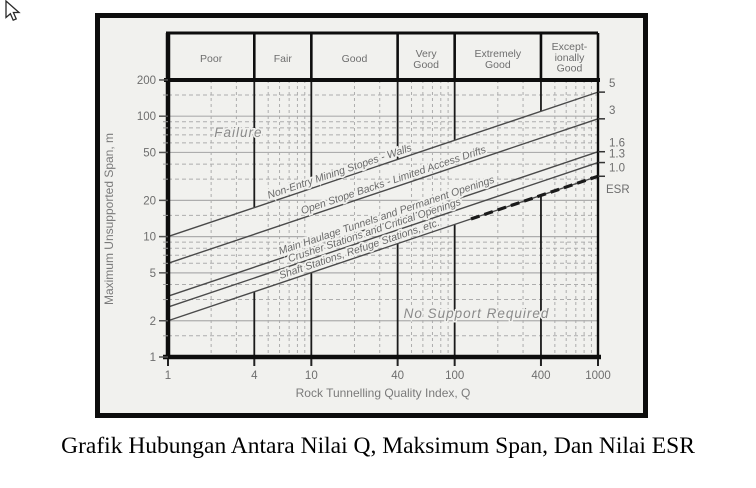 The width and height of the screenshot is (756, 488). What do you see at coordinates (168, 376) in the screenshot?
I see `x-tick-label: 1` at bounding box center [168, 376].